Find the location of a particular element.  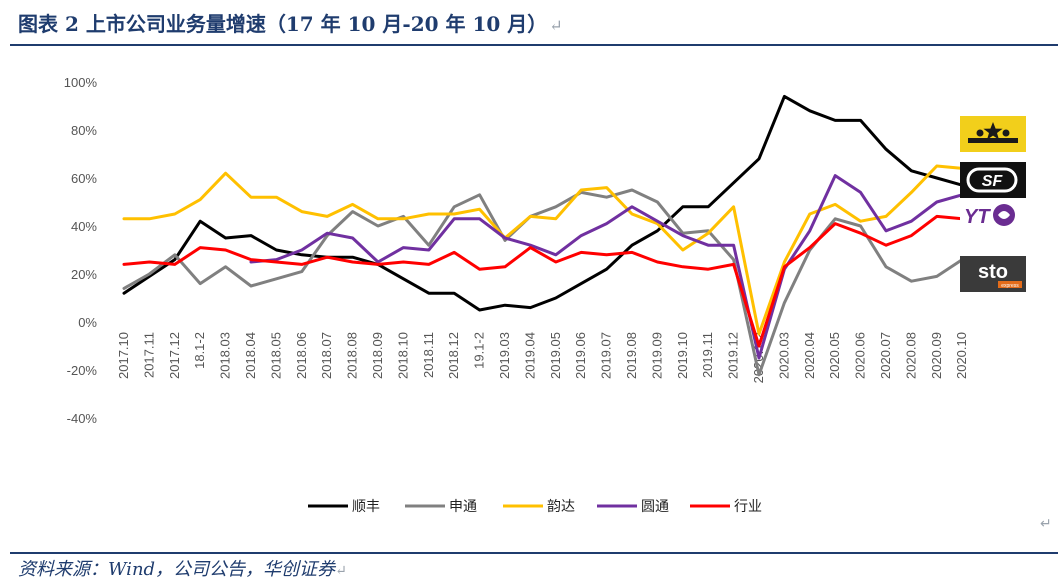

legend: 顺丰 申通 韵达 圆通 行业 is located at coordinates (535, 507).